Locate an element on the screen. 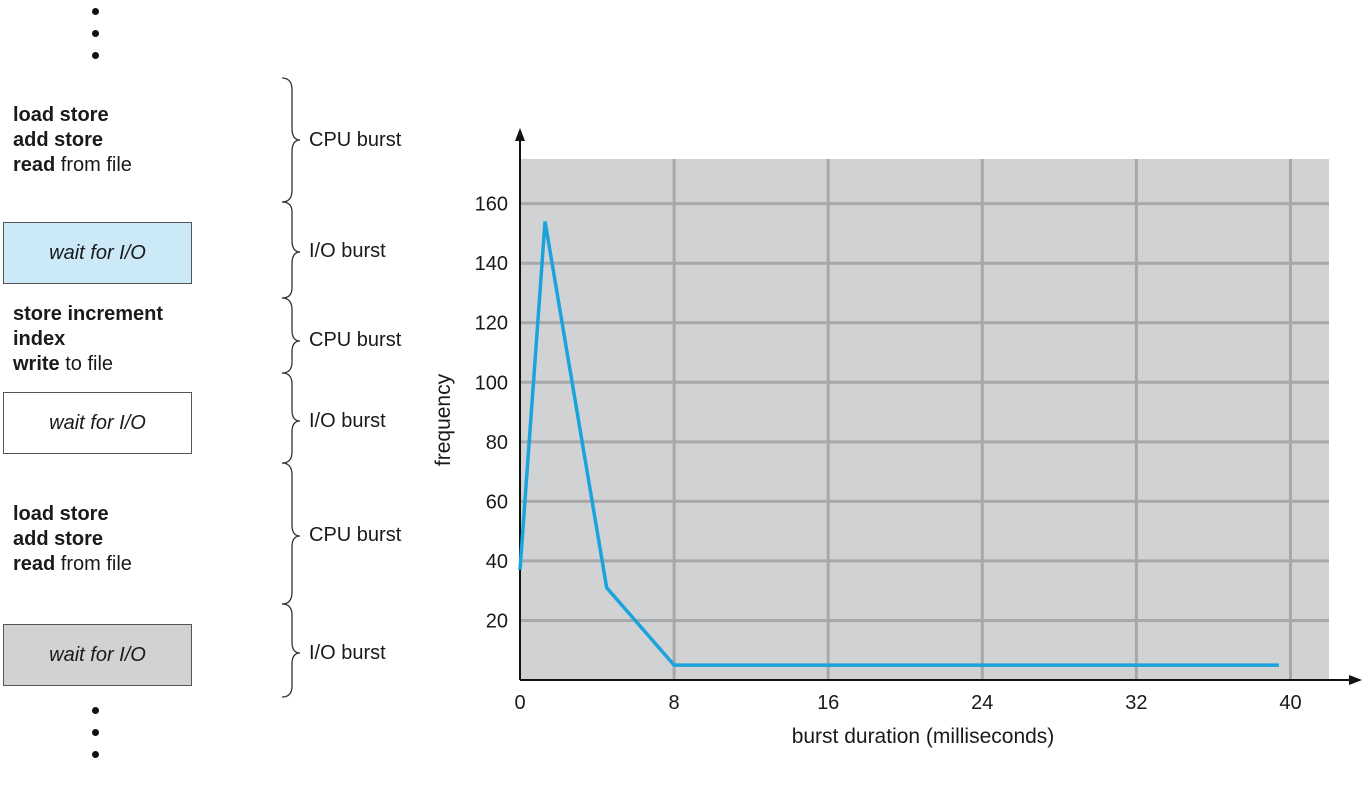  x-axis-arrowhead is located at coordinates (1355, 680).